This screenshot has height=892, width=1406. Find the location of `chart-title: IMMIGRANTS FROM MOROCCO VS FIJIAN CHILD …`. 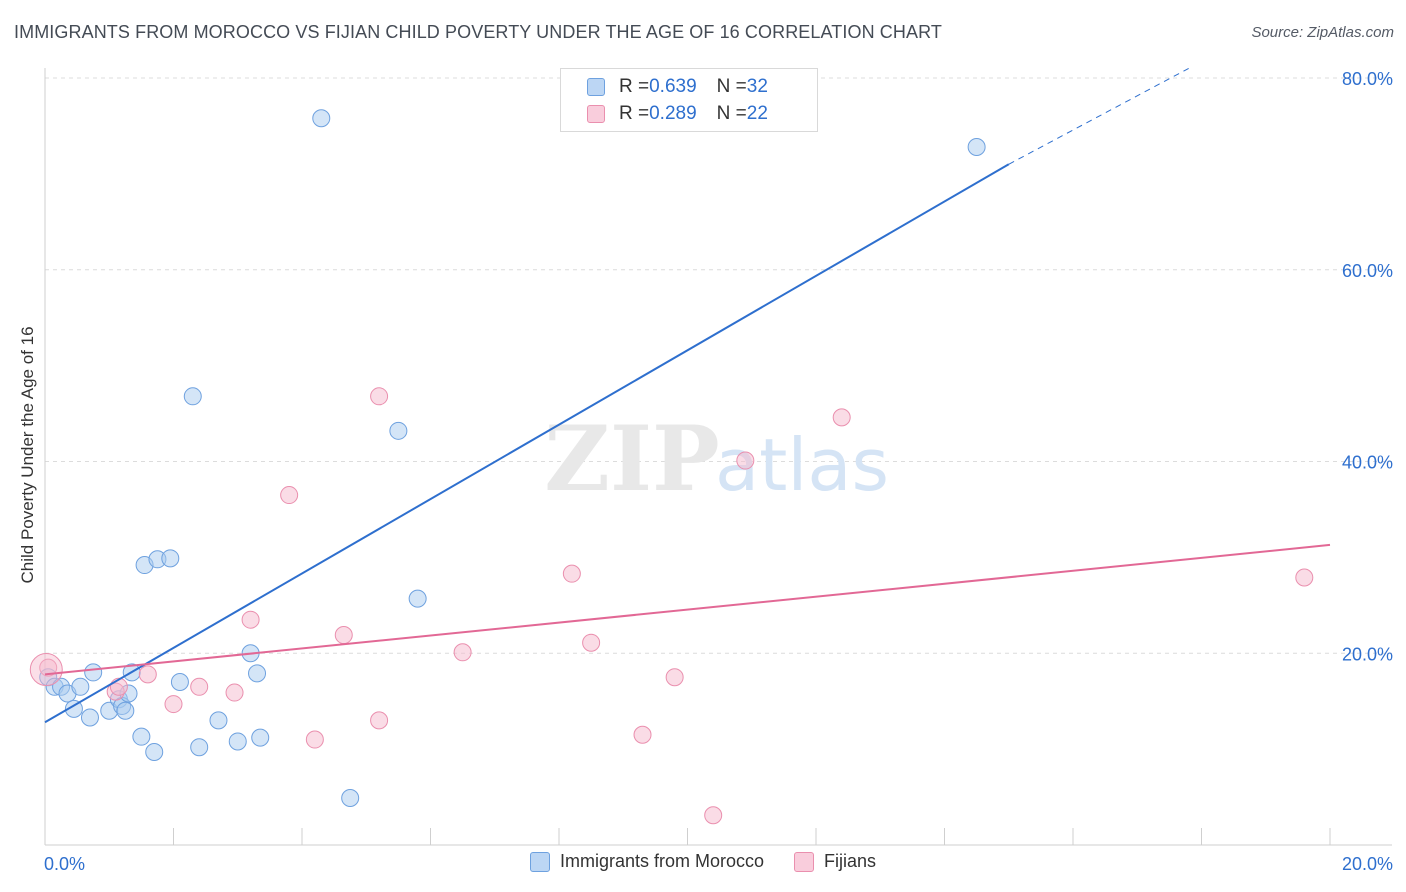

chart-title: IMMIGRANTS FROM MOROCCO VS FIJIAN CHILD … is located at coordinates (478, 32).